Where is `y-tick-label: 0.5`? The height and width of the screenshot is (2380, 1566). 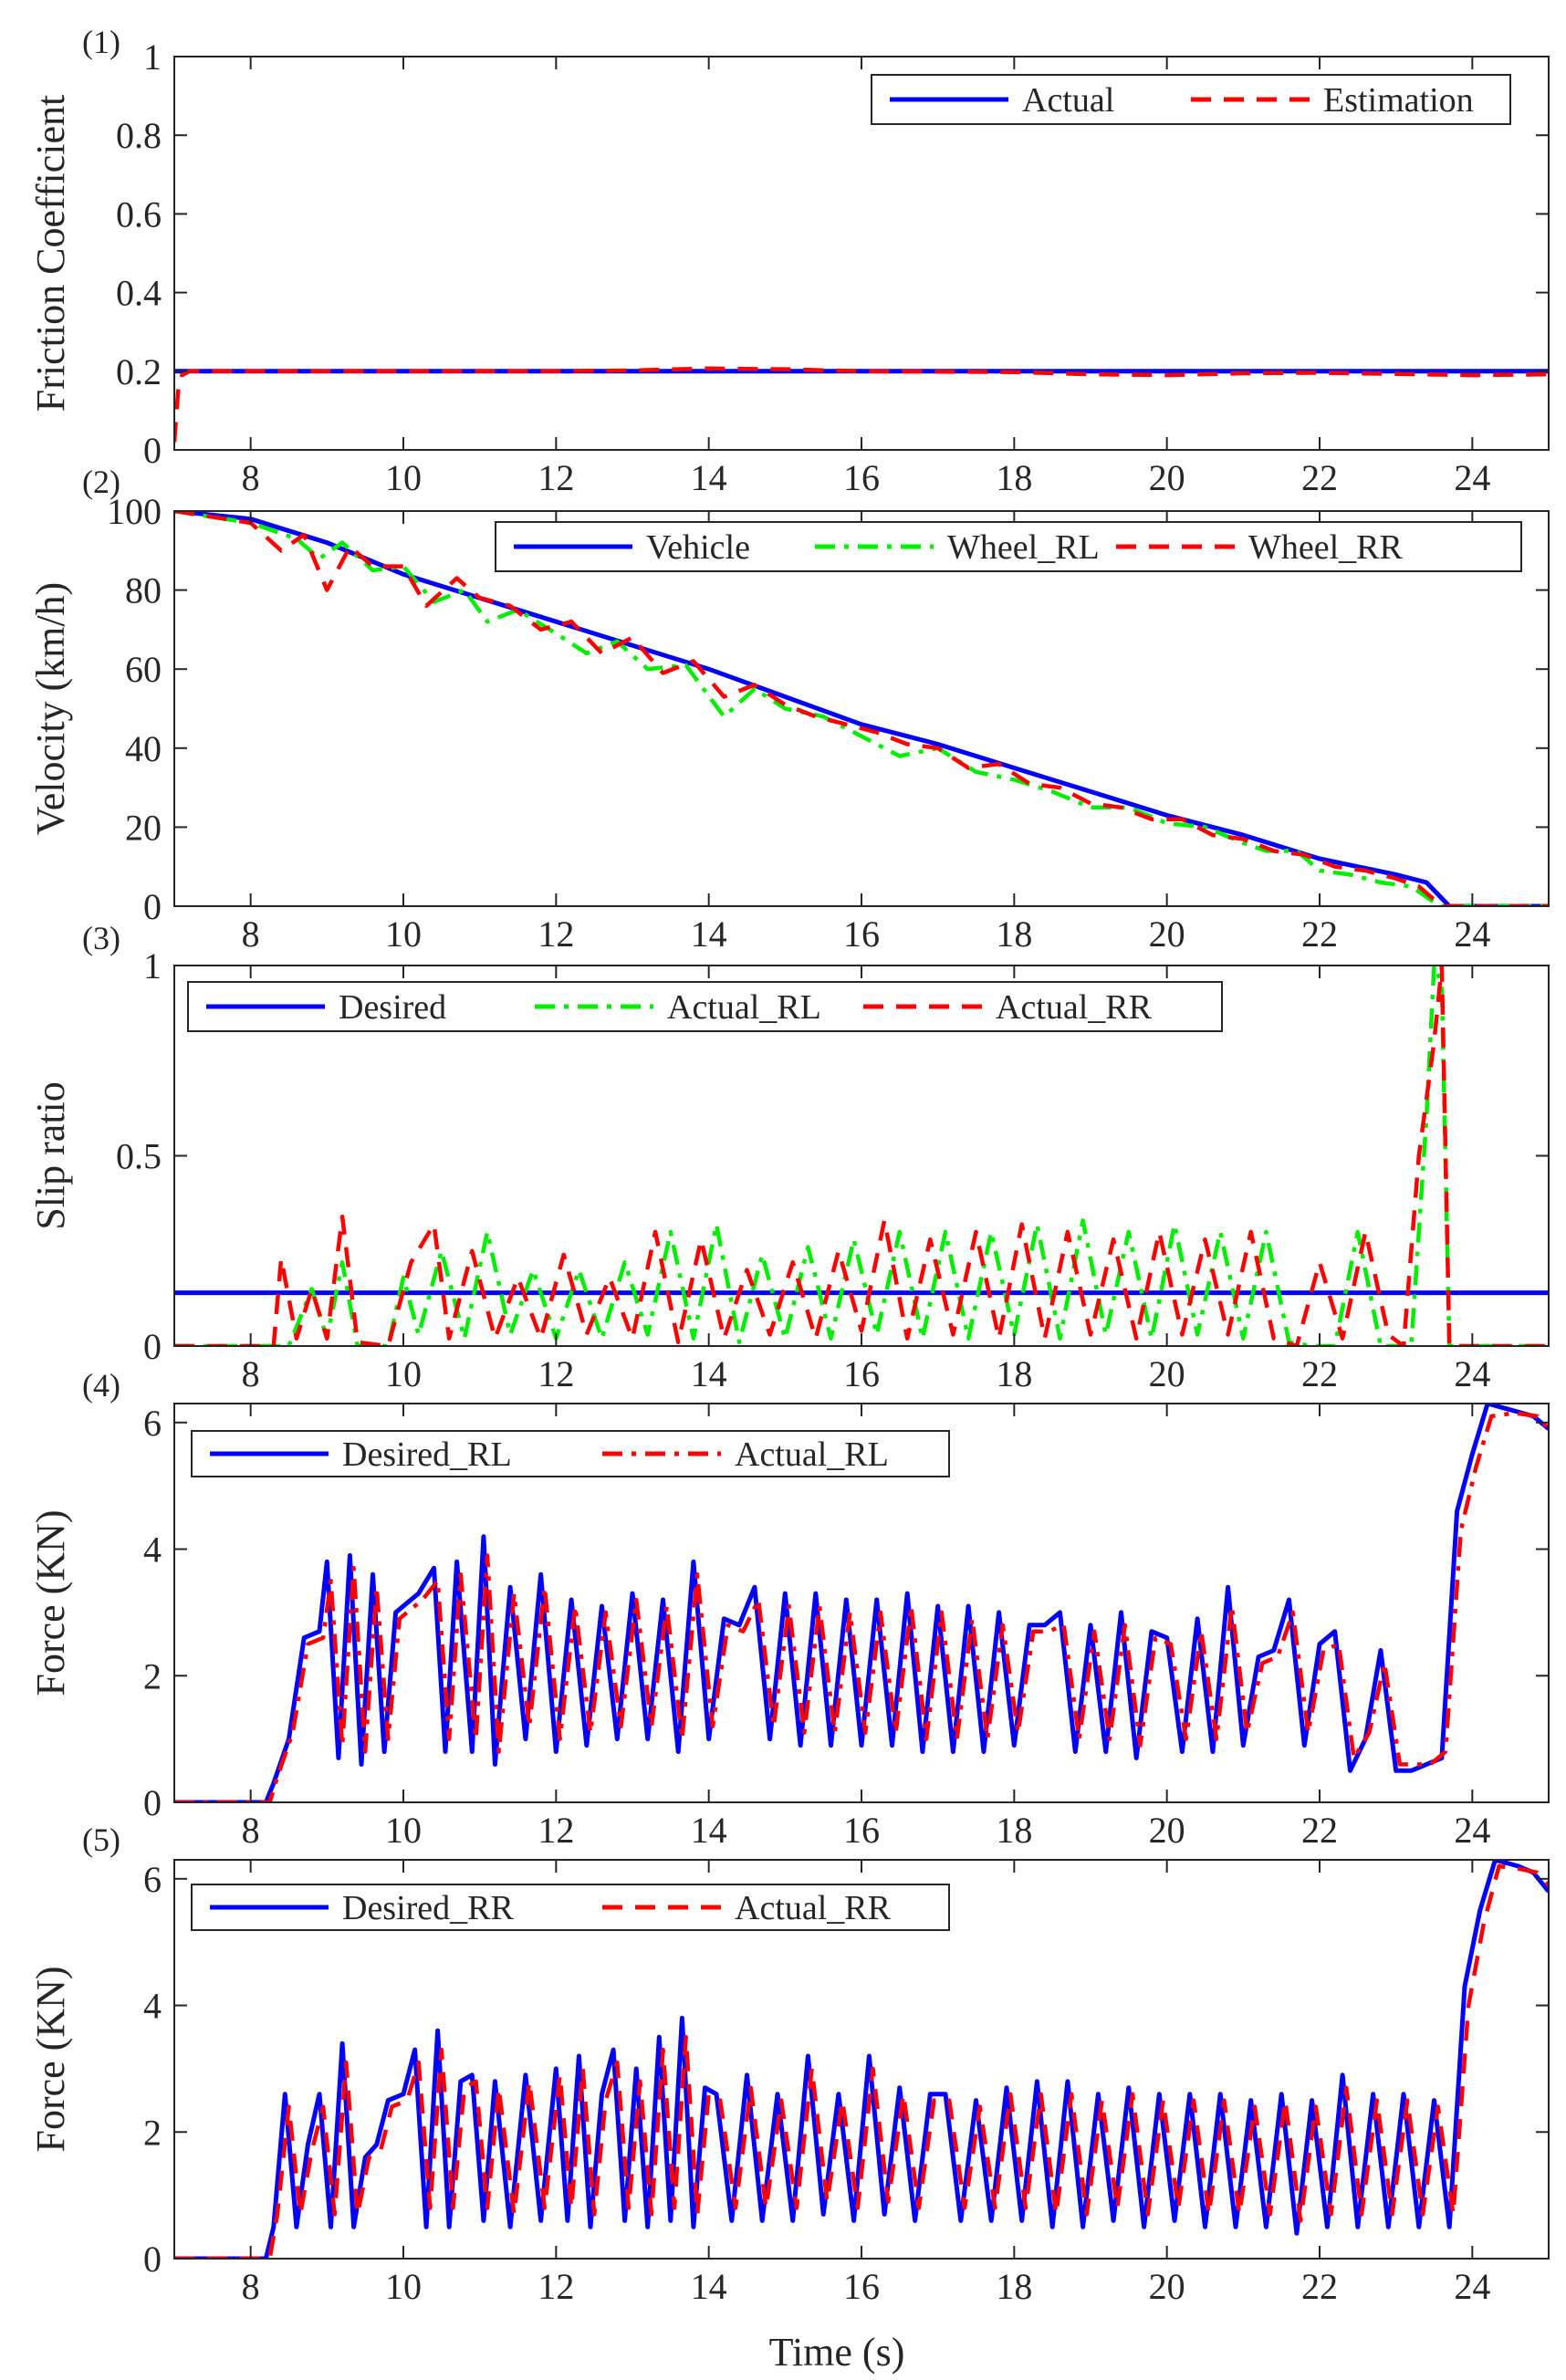
y-tick-label: 0.5 is located at coordinates (139, 1157).